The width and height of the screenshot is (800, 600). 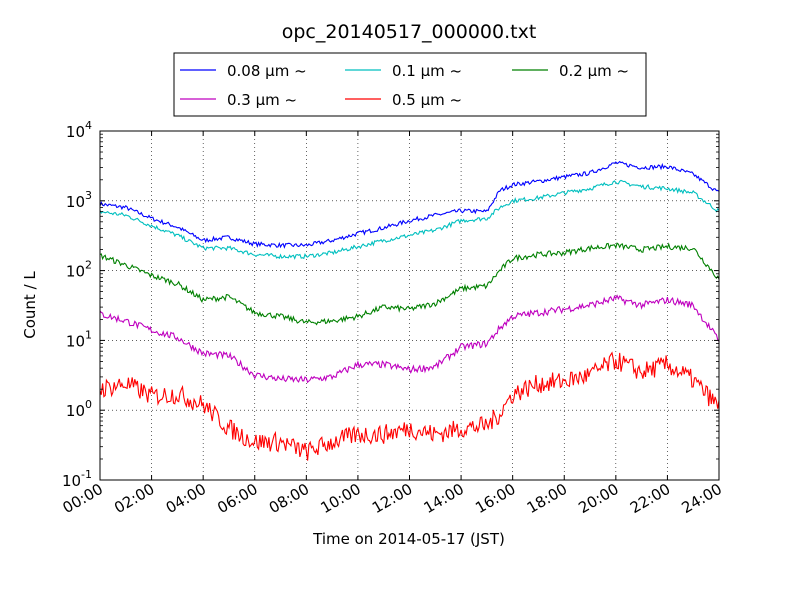 What do you see at coordinates (408, 539) in the screenshot?
I see `x-axis-label: Time on 2014-05-17 (JST)` at bounding box center [408, 539].